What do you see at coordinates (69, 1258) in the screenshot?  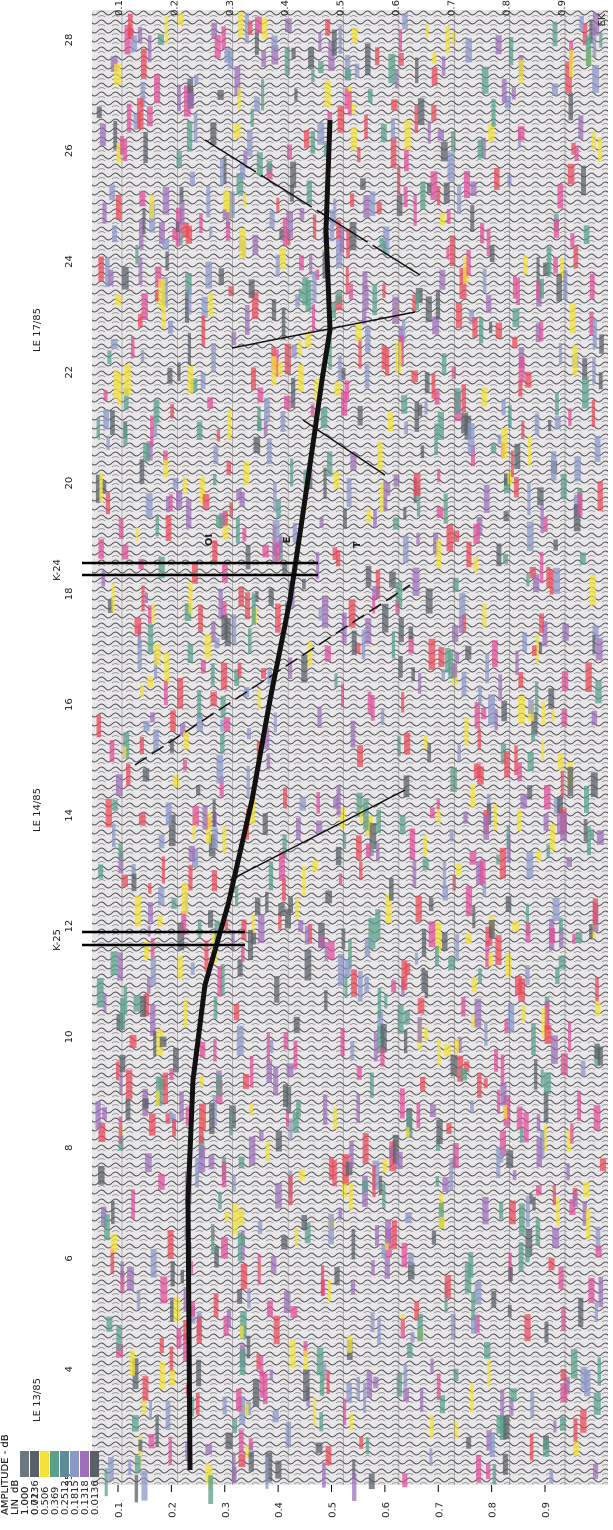 I see `shot-point-label: 6` at bounding box center [69, 1258].